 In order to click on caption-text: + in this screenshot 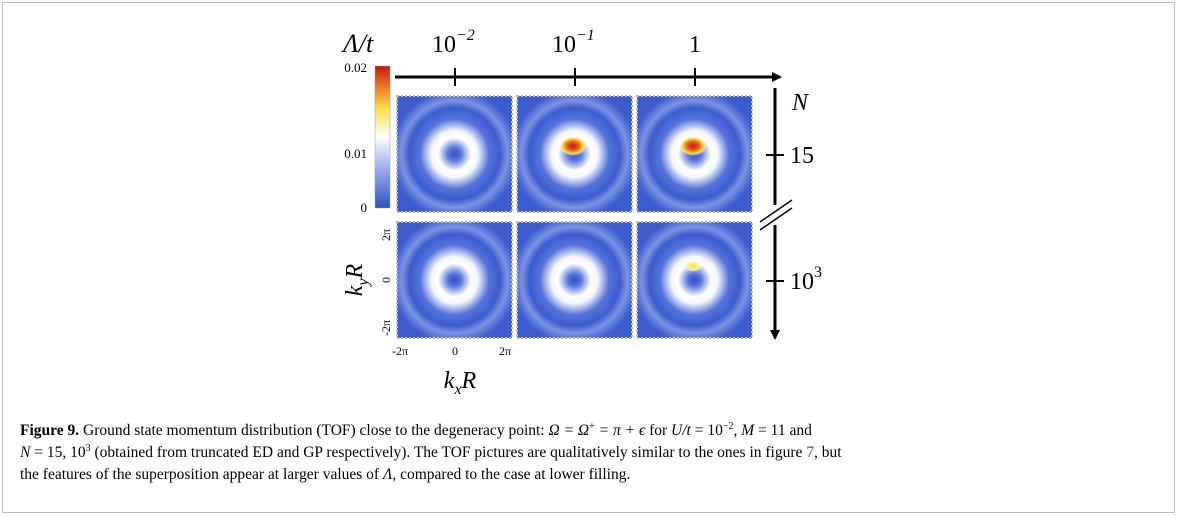, I will do `click(592, 426)`.